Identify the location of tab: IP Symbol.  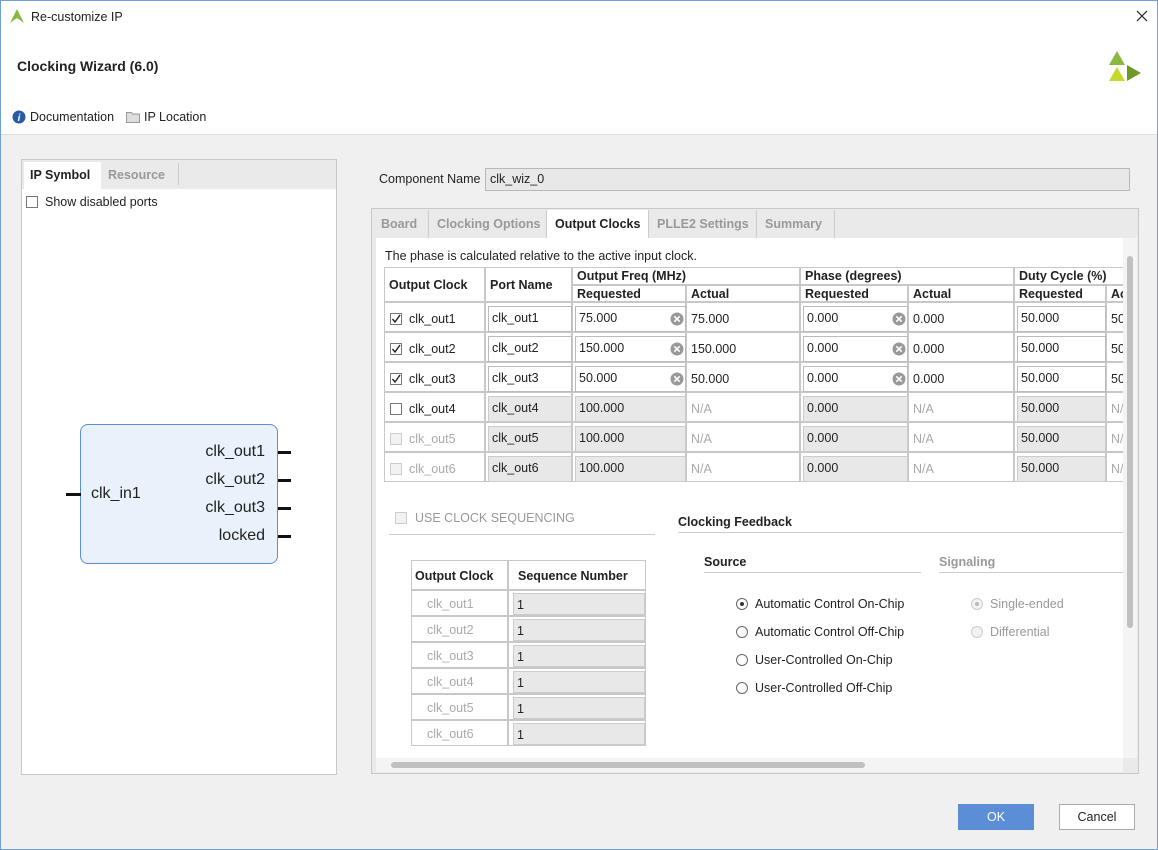
(60, 175).